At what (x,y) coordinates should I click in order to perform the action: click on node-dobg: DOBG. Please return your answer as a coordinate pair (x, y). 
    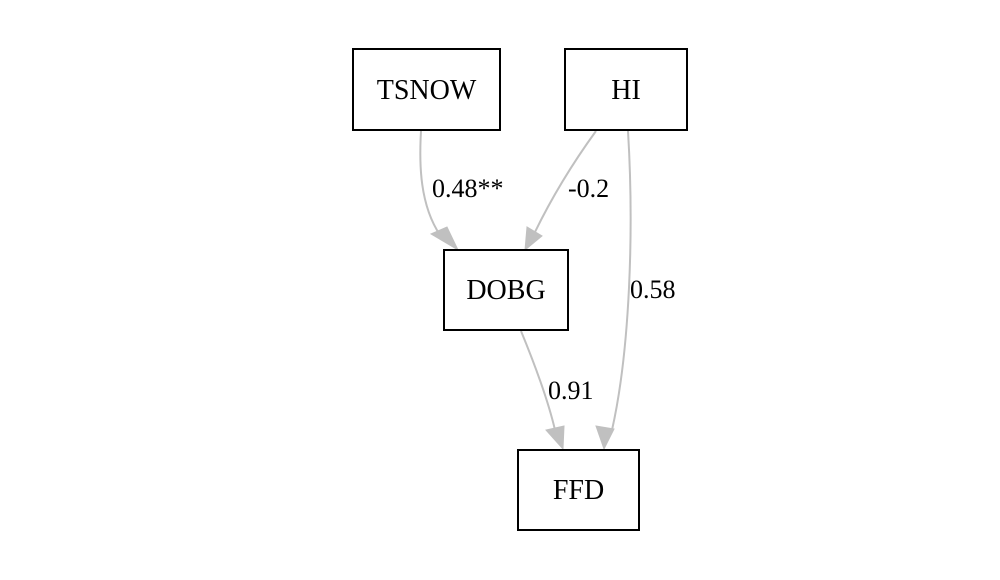
    Looking at the image, I should click on (506, 290).